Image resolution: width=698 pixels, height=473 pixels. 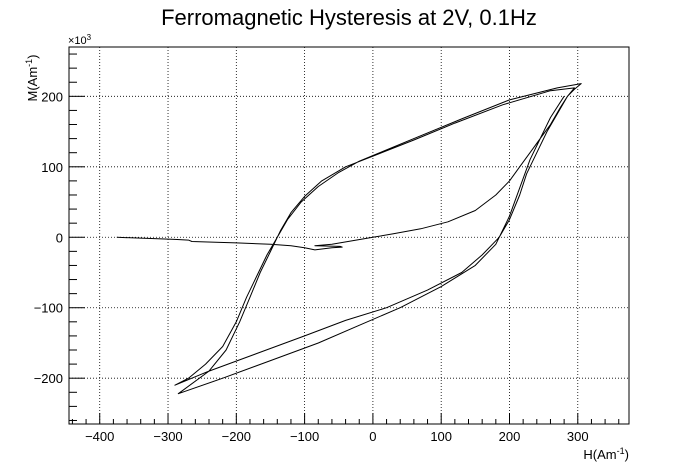 I want to click on x-axis-title-sup: -1, so click(x=621, y=451).